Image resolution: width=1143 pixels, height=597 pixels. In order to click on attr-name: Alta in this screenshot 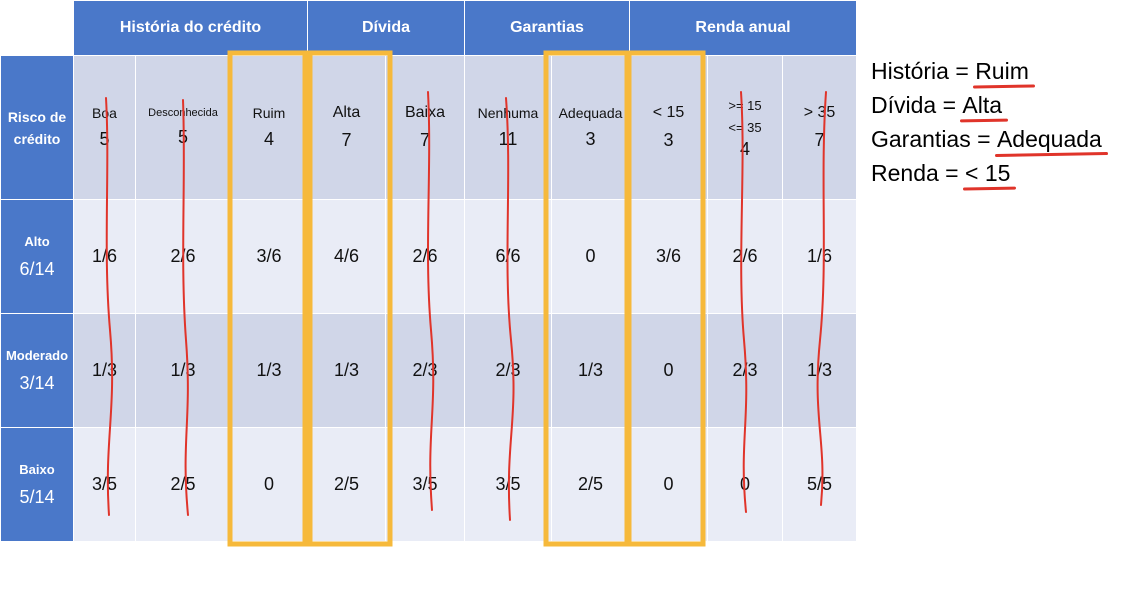, I will do `click(346, 112)`.